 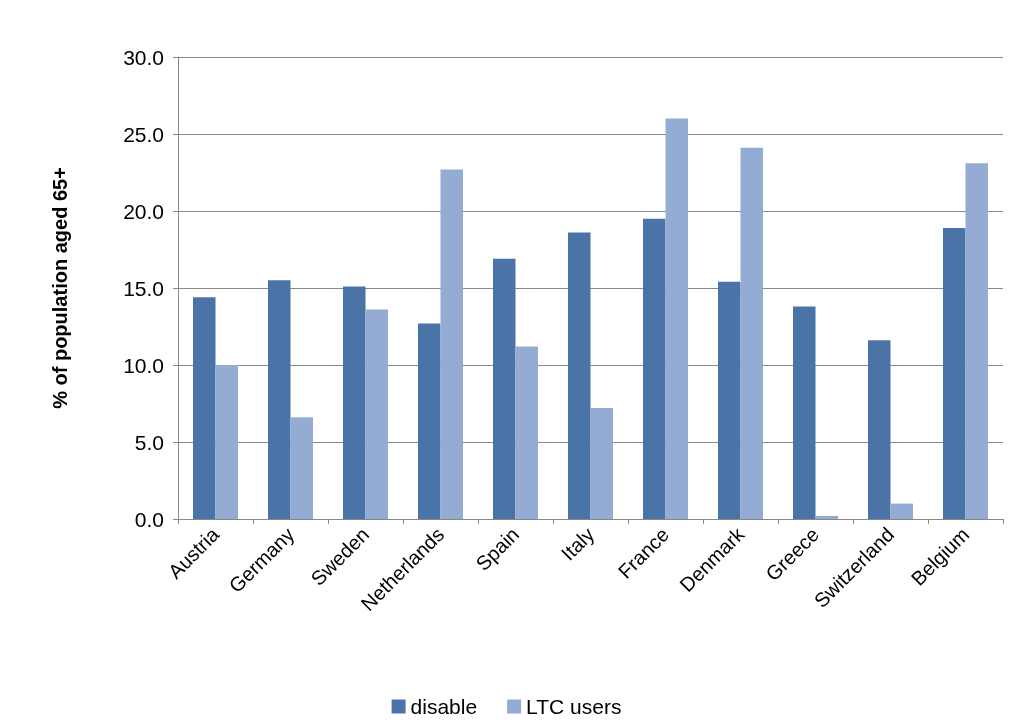 What do you see at coordinates (143, 57) in the screenshot?
I see `y-tick-label: 30.0` at bounding box center [143, 57].